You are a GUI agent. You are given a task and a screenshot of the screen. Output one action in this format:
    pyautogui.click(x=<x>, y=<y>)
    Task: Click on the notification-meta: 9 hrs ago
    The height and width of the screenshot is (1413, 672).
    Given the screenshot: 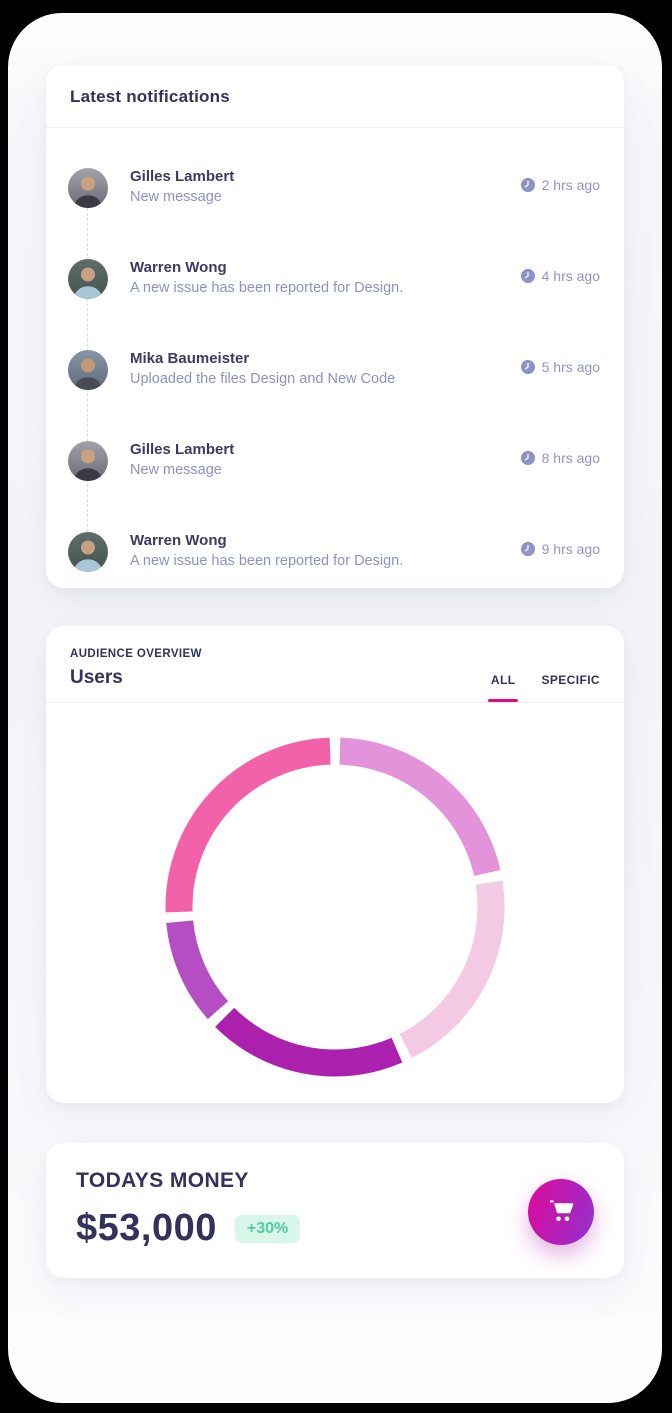 What is the action you would take?
    pyautogui.click(x=560, y=549)
    